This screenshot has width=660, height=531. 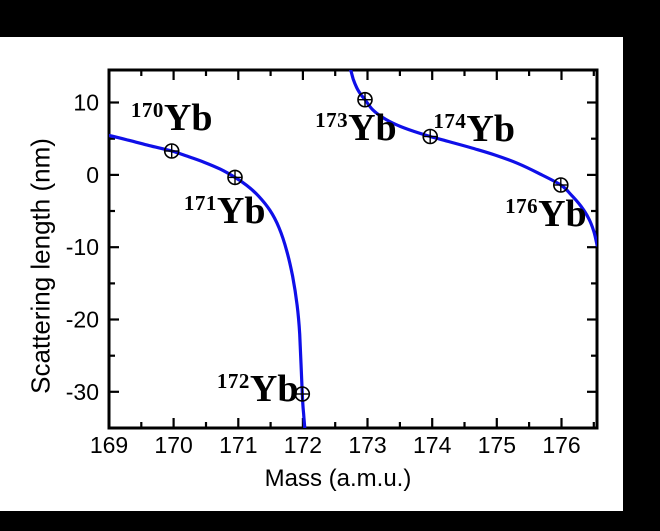 What do you see at coordinates (450, 120) in the screenshot?
I see `isotope-mass-number: 174` at bounding box center [450, 120].